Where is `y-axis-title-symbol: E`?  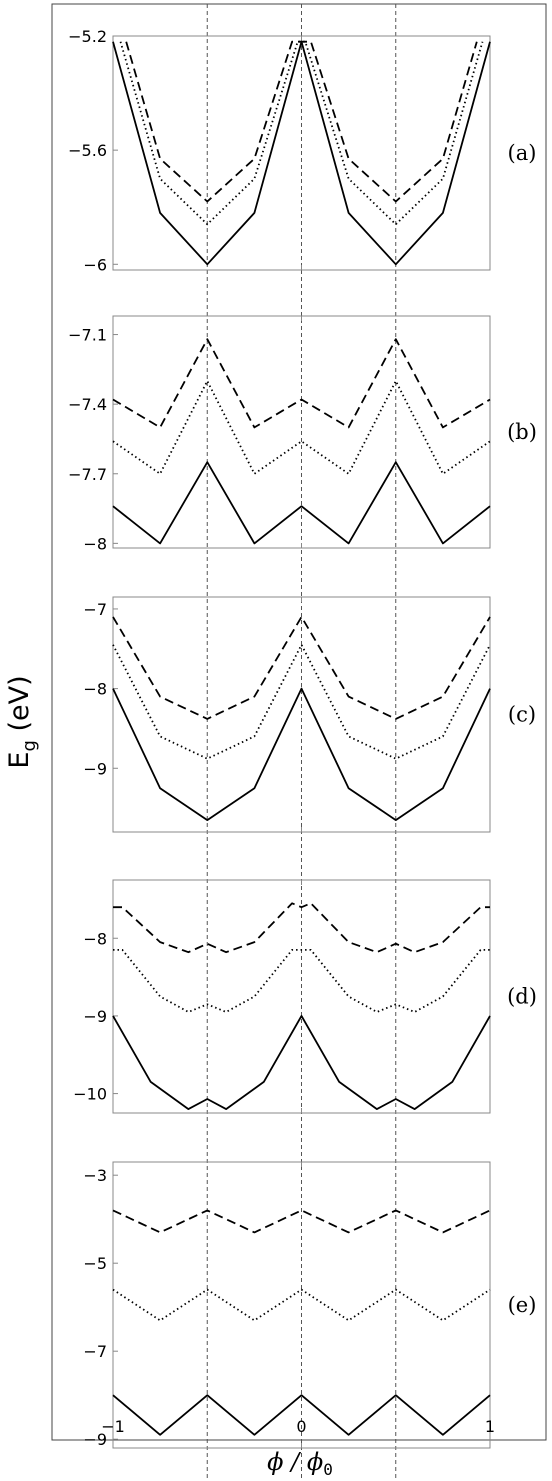
y-axis-title-symbol: E is located at coordinates (19, 760).